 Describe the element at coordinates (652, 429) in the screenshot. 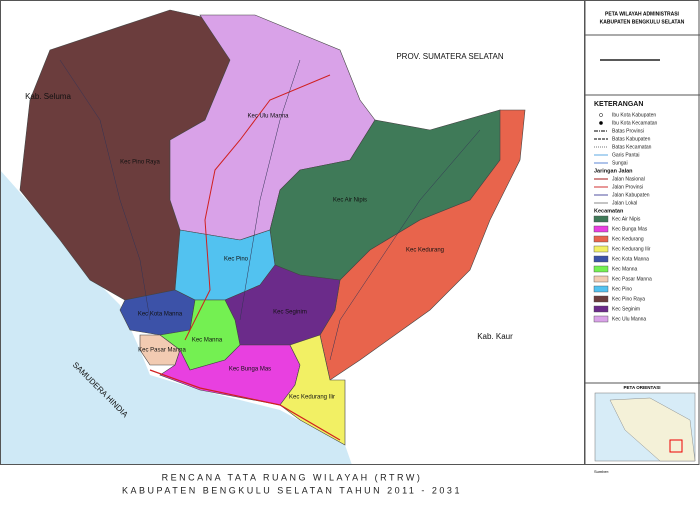

I see `inset-land` at that location.